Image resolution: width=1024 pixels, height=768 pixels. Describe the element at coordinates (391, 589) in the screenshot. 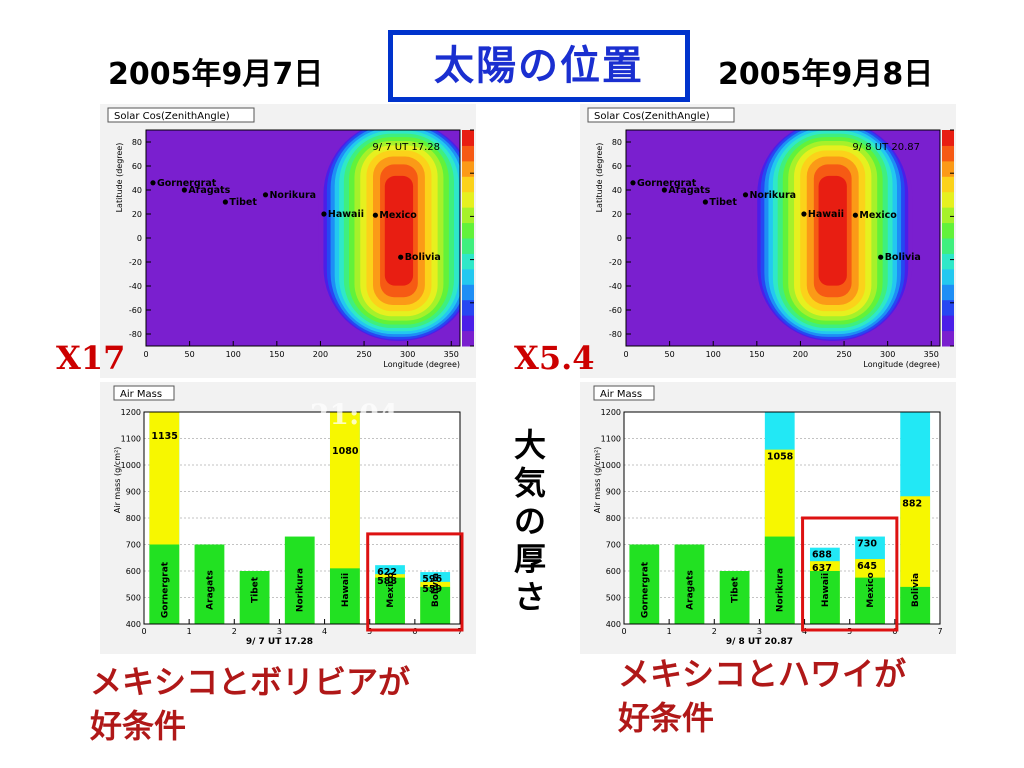

I see `bar-category-label: Mexico` at that location.